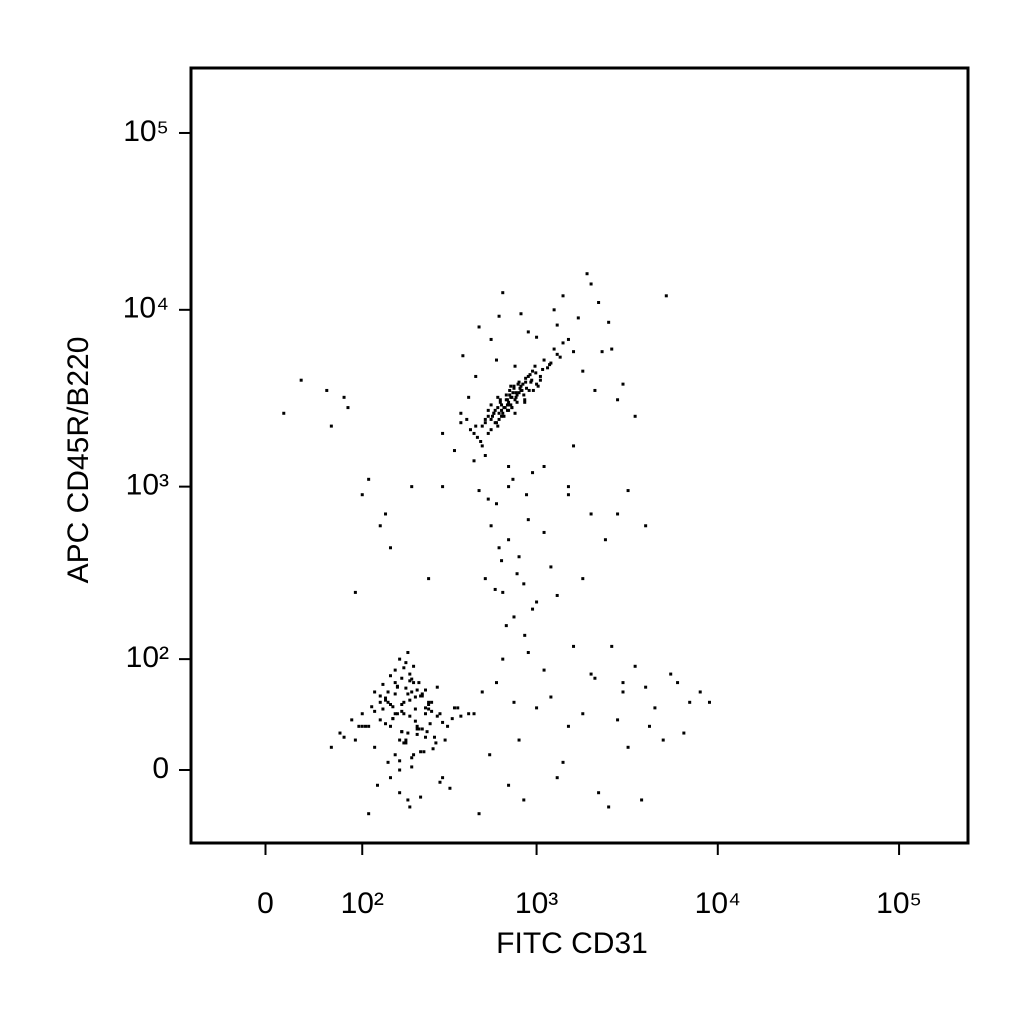 Image resolution: width=1024 pixels, height=1029 pixels. Describe the element at coordinates (899, 903) in the screenshot. I see `x-tick-label: 10⁵` at that location.